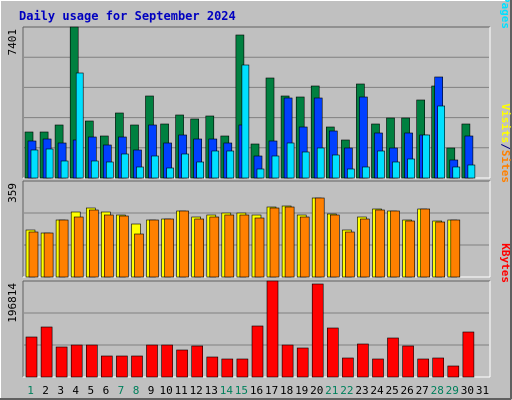 The width and height of the screenshot is (512, 400). I want to click on axis-title: Visits/Sites, so click(505, 144).